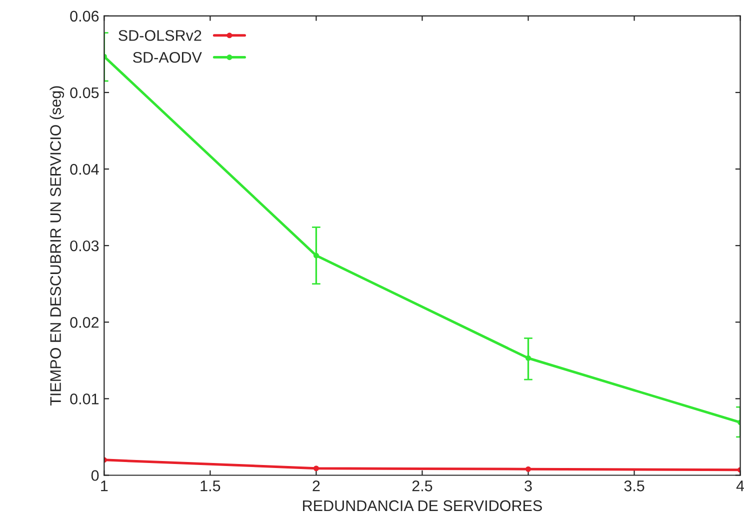  Describe the element at coordinates (84, 16) in the screenshot. I see `y-tick-label: 0.06` at that location.